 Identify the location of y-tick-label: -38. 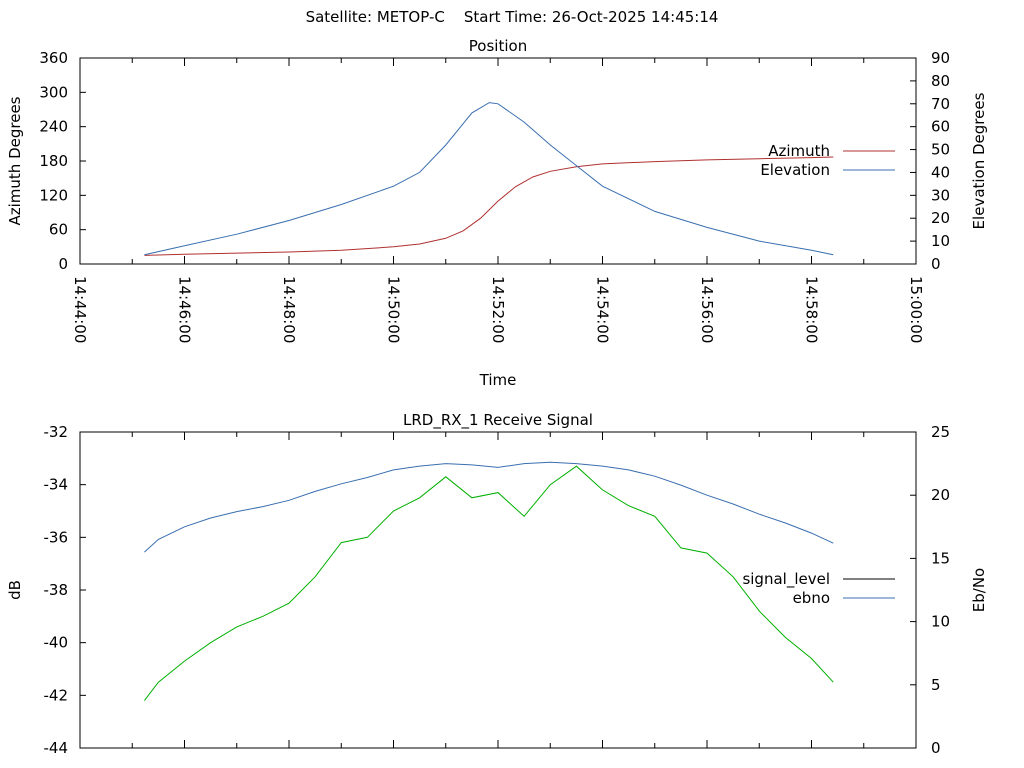
(56, 590).